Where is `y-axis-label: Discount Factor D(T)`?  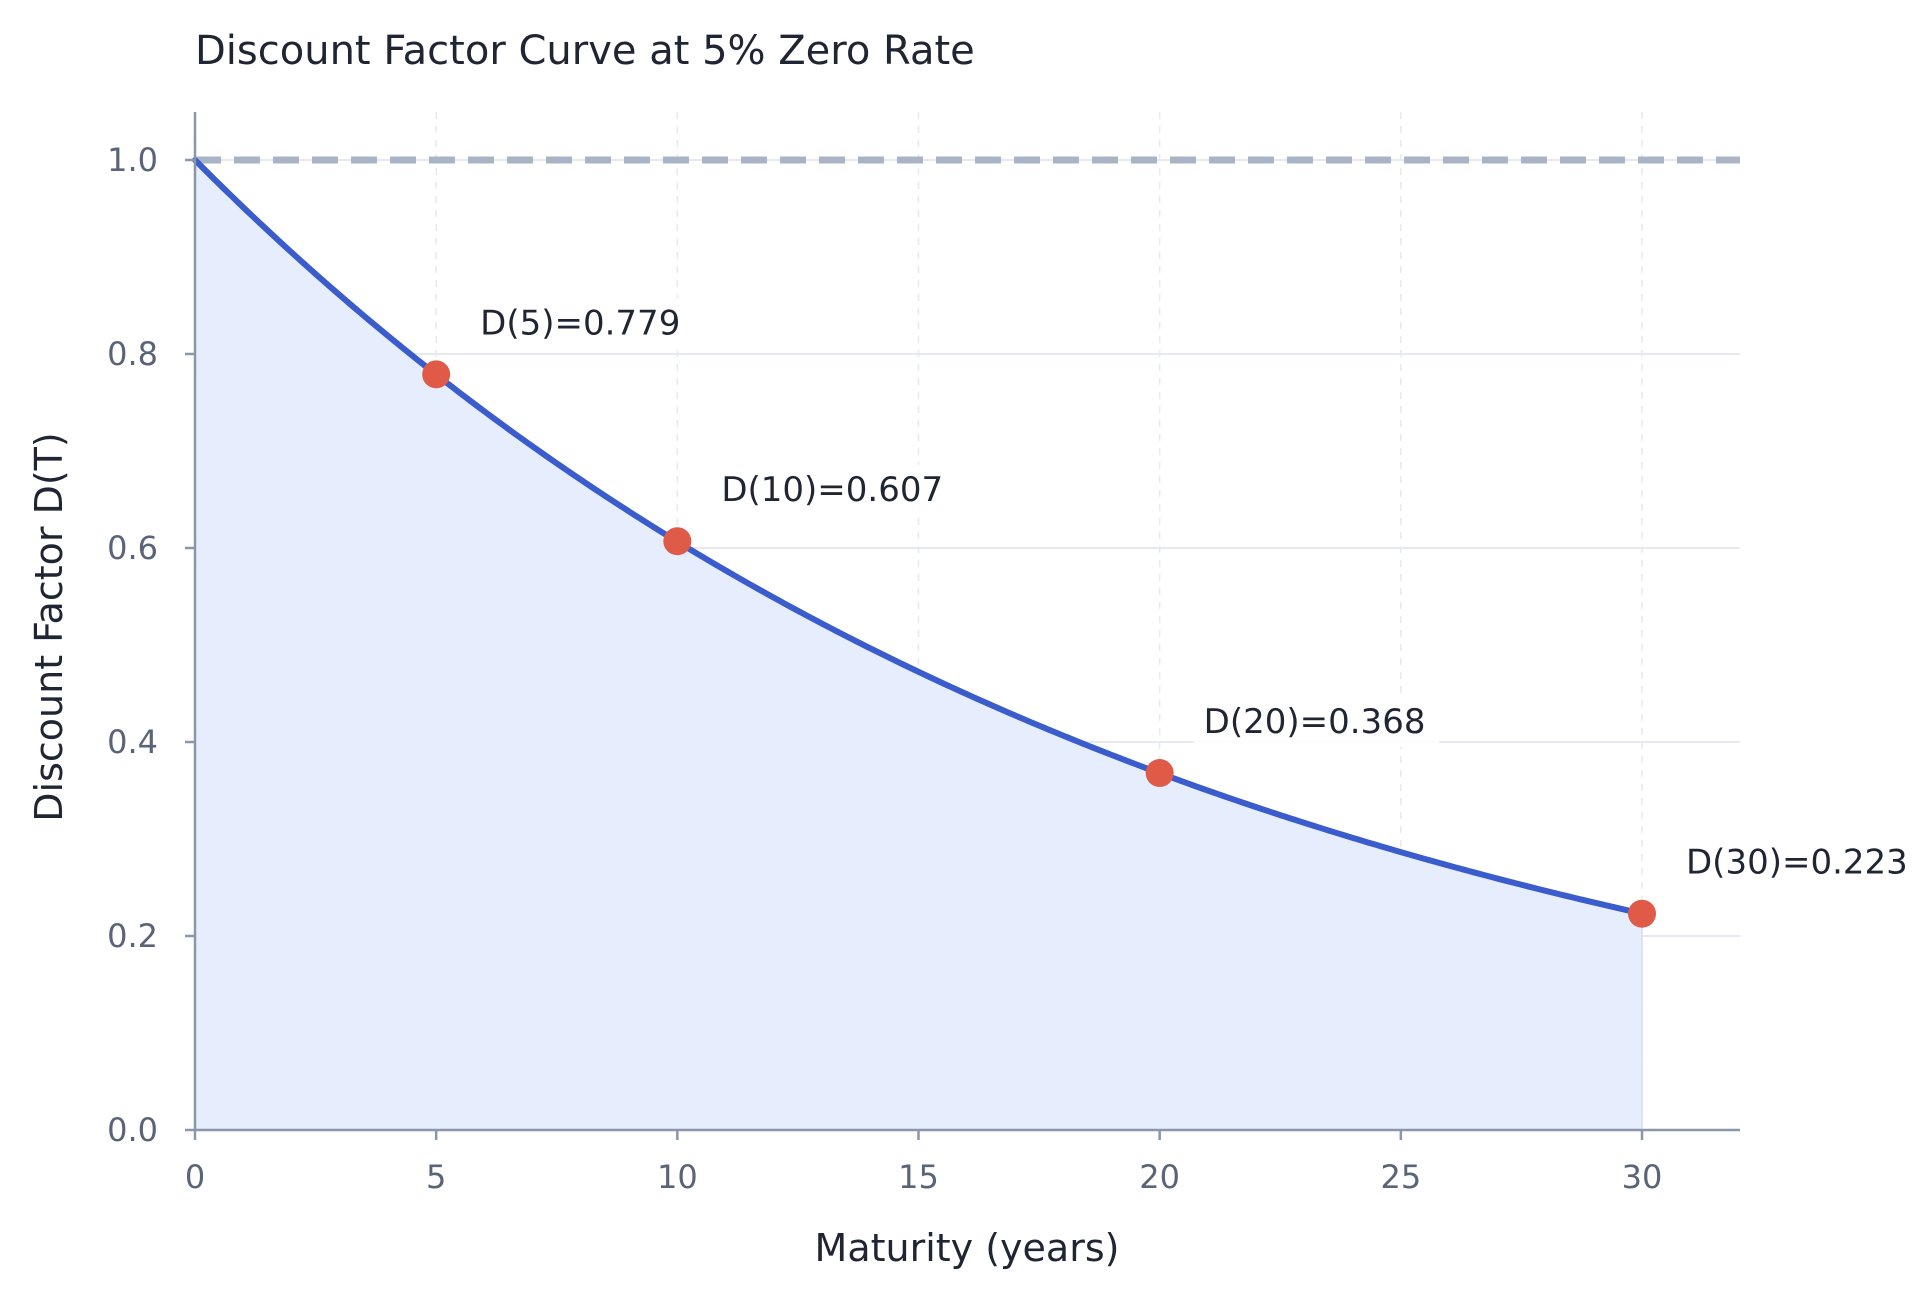
y-axis-label: Discount Factor D(T) is located at coordinates (49, 626).